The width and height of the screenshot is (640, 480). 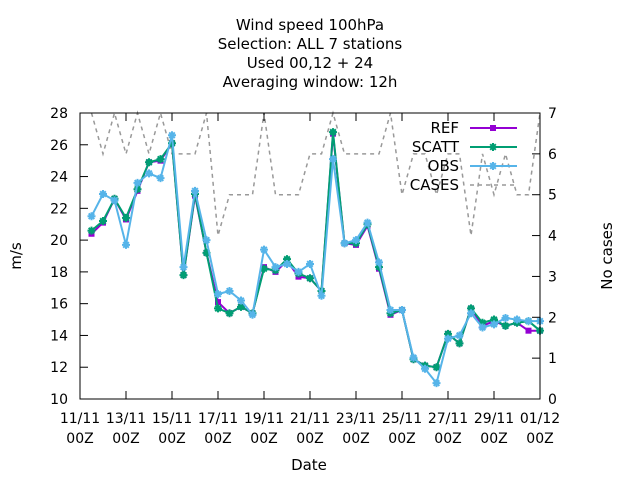 What do you see at coordinates (493, 128) in the screenshot?
I see `legend-marker-ref` at bounding box center [493, 128].